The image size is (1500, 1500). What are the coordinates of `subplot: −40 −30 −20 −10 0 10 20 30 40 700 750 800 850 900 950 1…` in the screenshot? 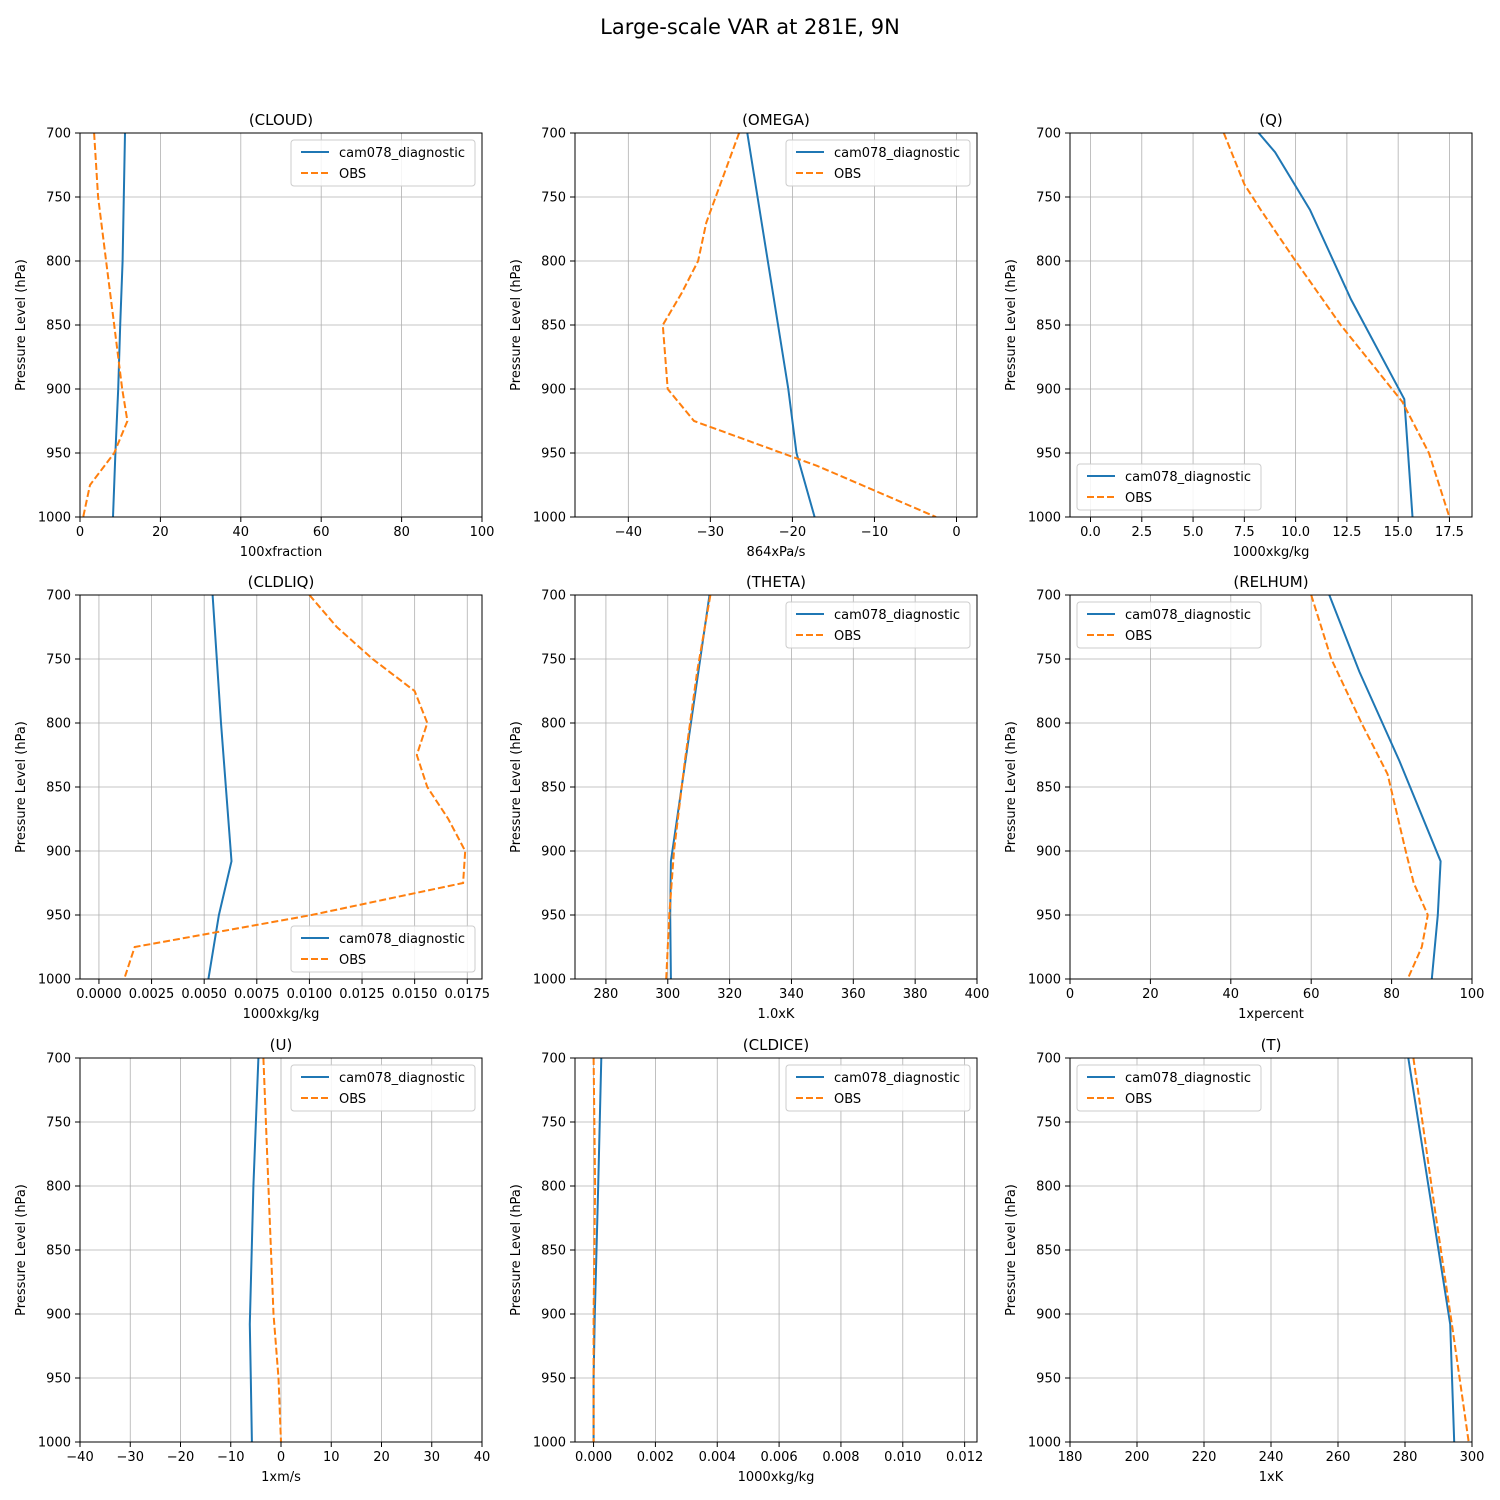 It's located at (252, 1260).